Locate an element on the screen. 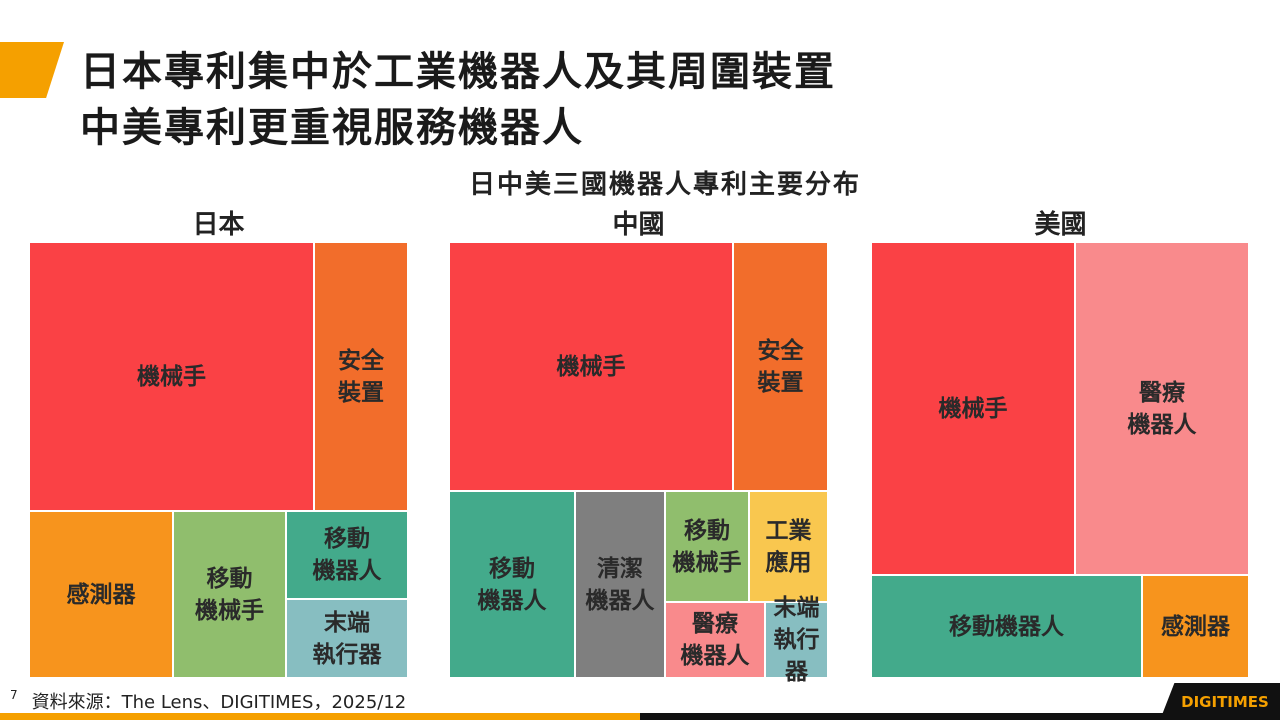 The height and width of the screenshot is (720, 1280). chart-title: 日中美三國機器人專利主要分布 is located at coordinates (664, 185).